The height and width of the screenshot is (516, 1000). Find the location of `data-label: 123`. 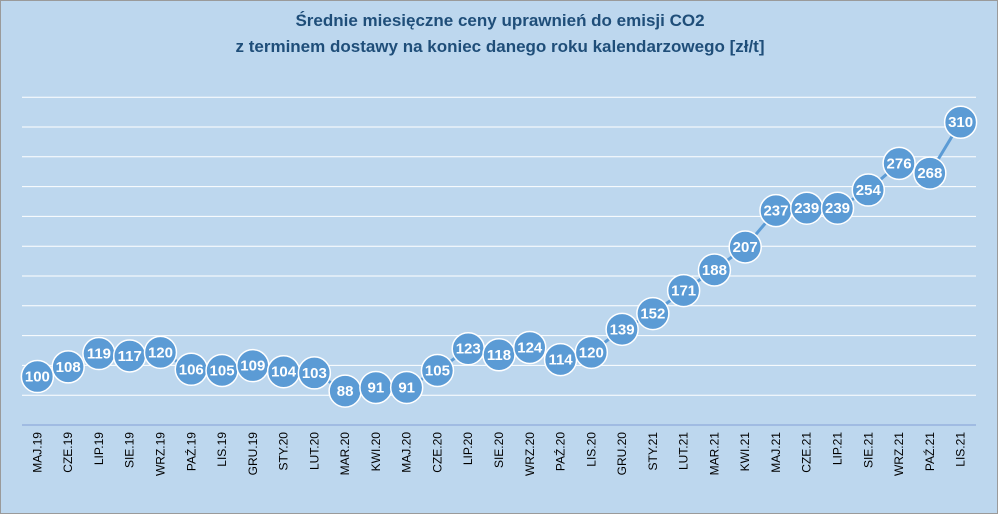

data-label: 123 is located at coordinates (468, 349).